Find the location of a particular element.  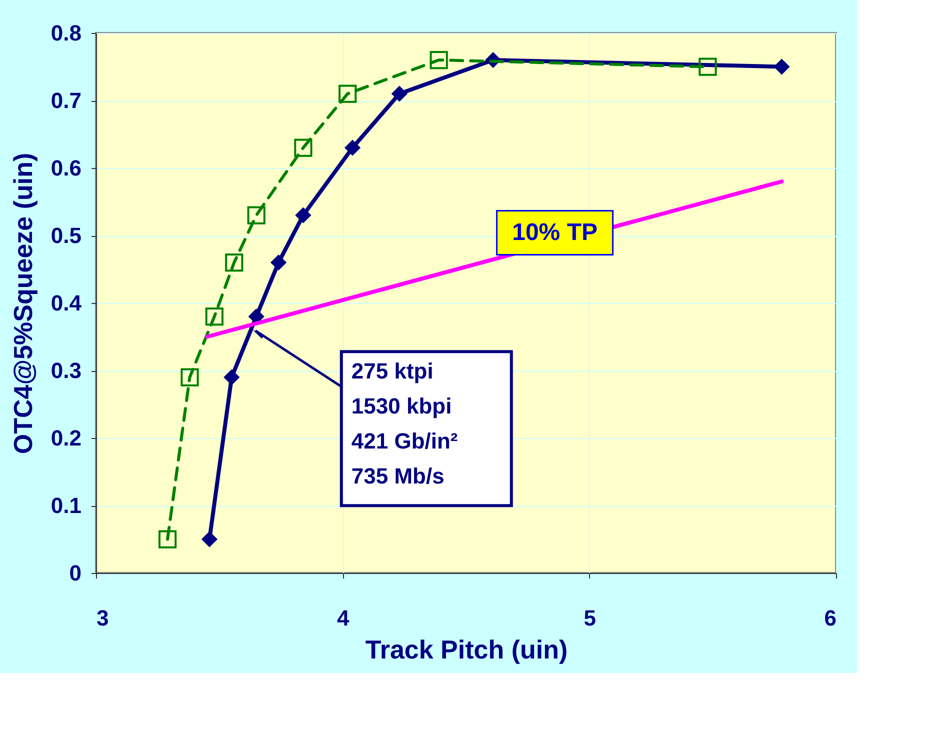

annotation: 10% TP is located at coordinates (555, 232).